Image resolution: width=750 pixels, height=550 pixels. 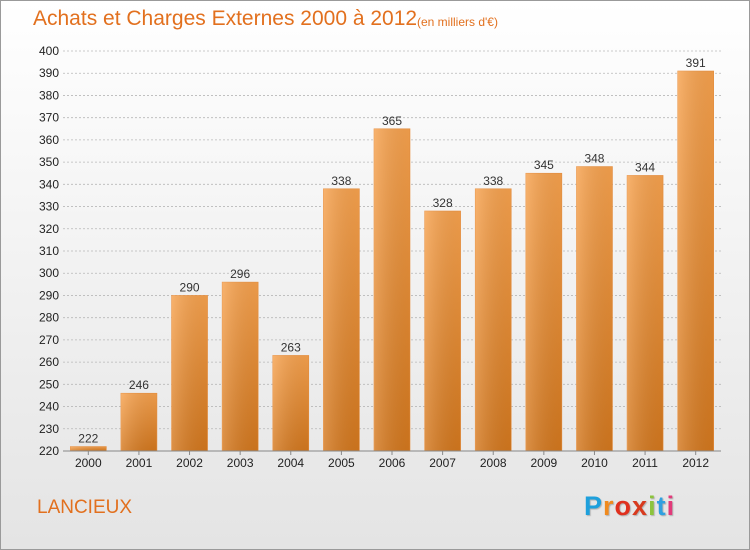 I want to click on y-tick-label: 370, so click(x=49, y=118).